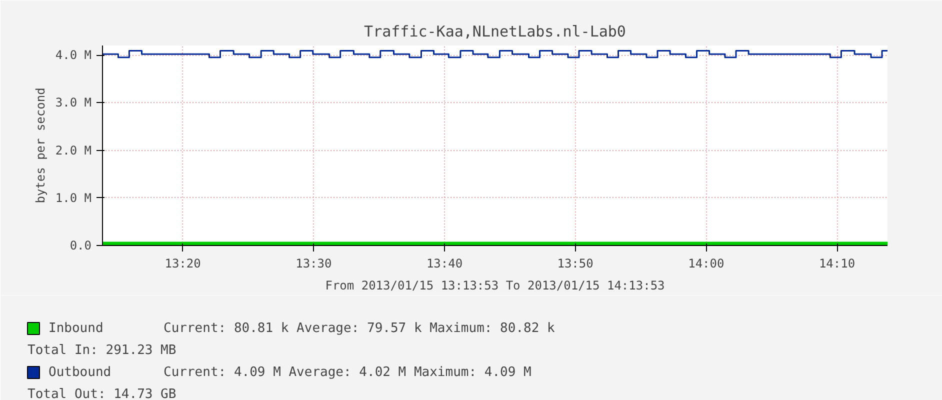 The height and width of the screenshot is (400, 942). Describe the element at coordinates (76, 328) in the screenshot. I see `legend-label: Inbound` at that location.